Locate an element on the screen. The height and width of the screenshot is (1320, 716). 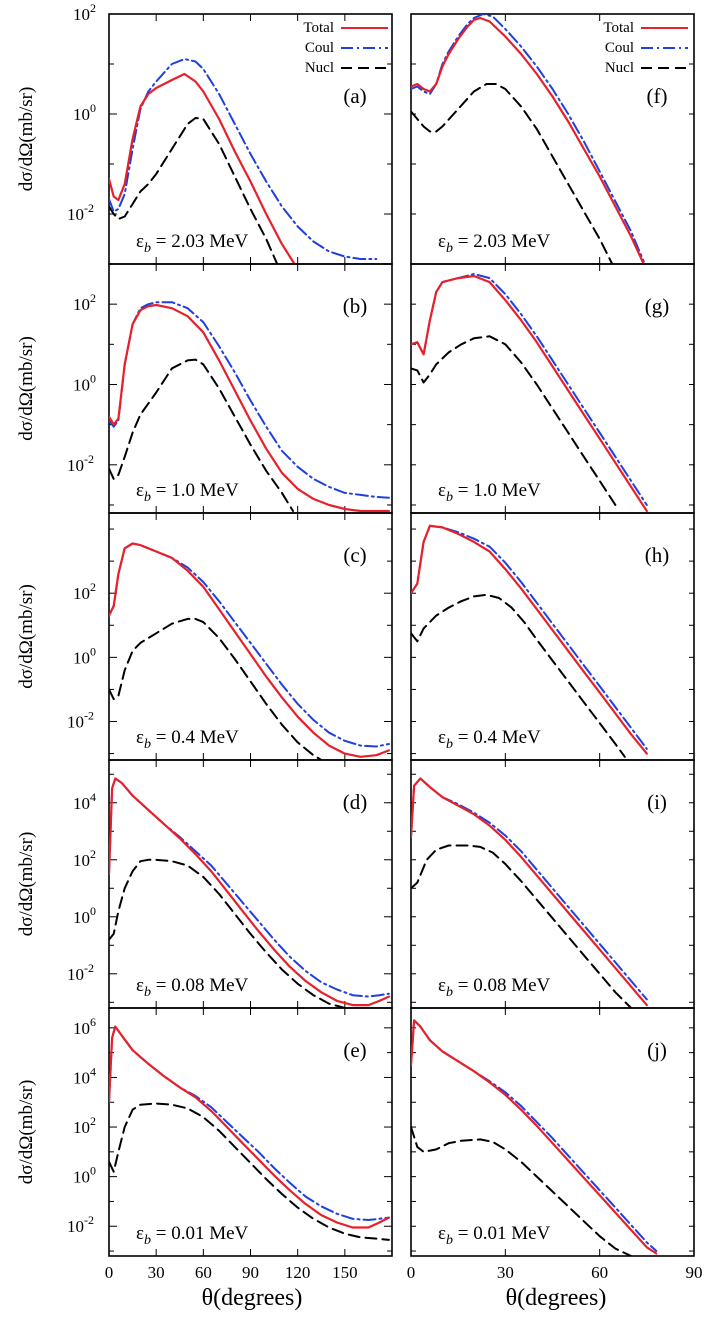
series-line-total-b is located at coordinates (249, 408).